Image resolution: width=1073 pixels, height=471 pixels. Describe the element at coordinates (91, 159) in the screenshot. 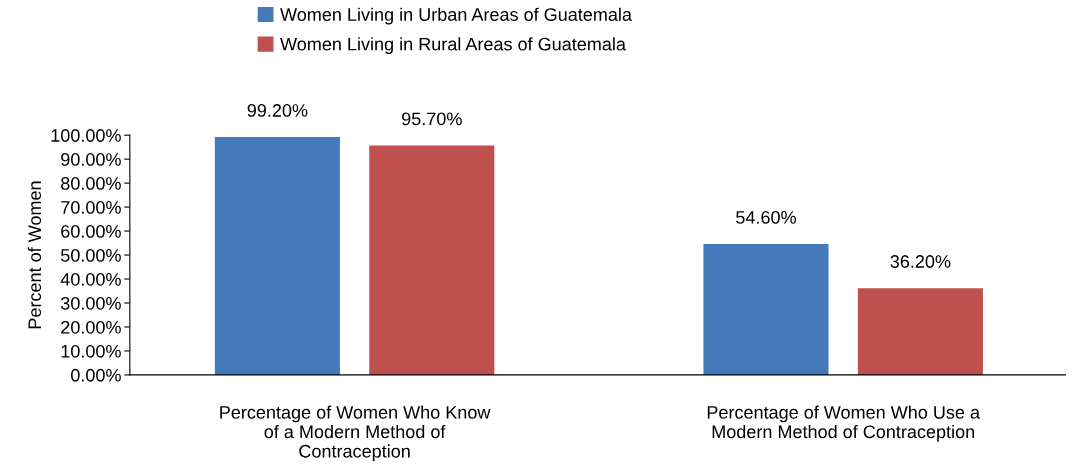

I see `y-tick-label: 90.00%` at that location.